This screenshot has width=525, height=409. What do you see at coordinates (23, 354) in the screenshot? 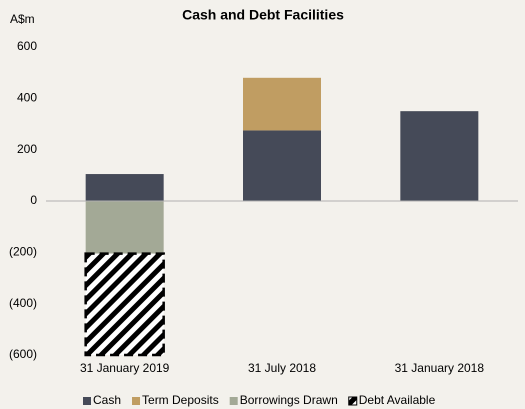
I see `y-tick-label: (600)` at bounding box center [23, 354].